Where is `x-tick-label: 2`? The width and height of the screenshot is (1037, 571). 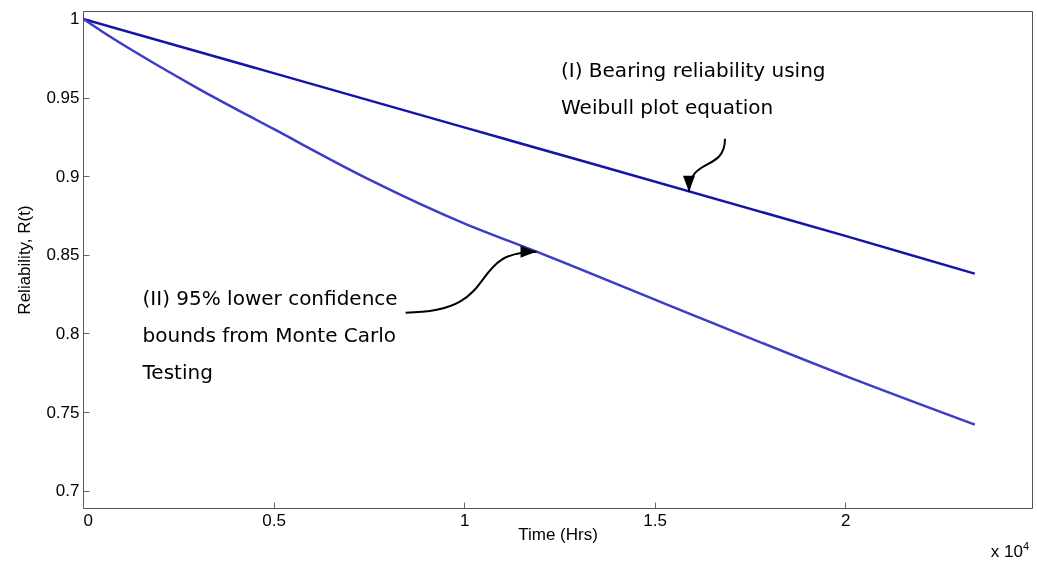
x-tick-label: 2 is located at coordinates (846, 520).